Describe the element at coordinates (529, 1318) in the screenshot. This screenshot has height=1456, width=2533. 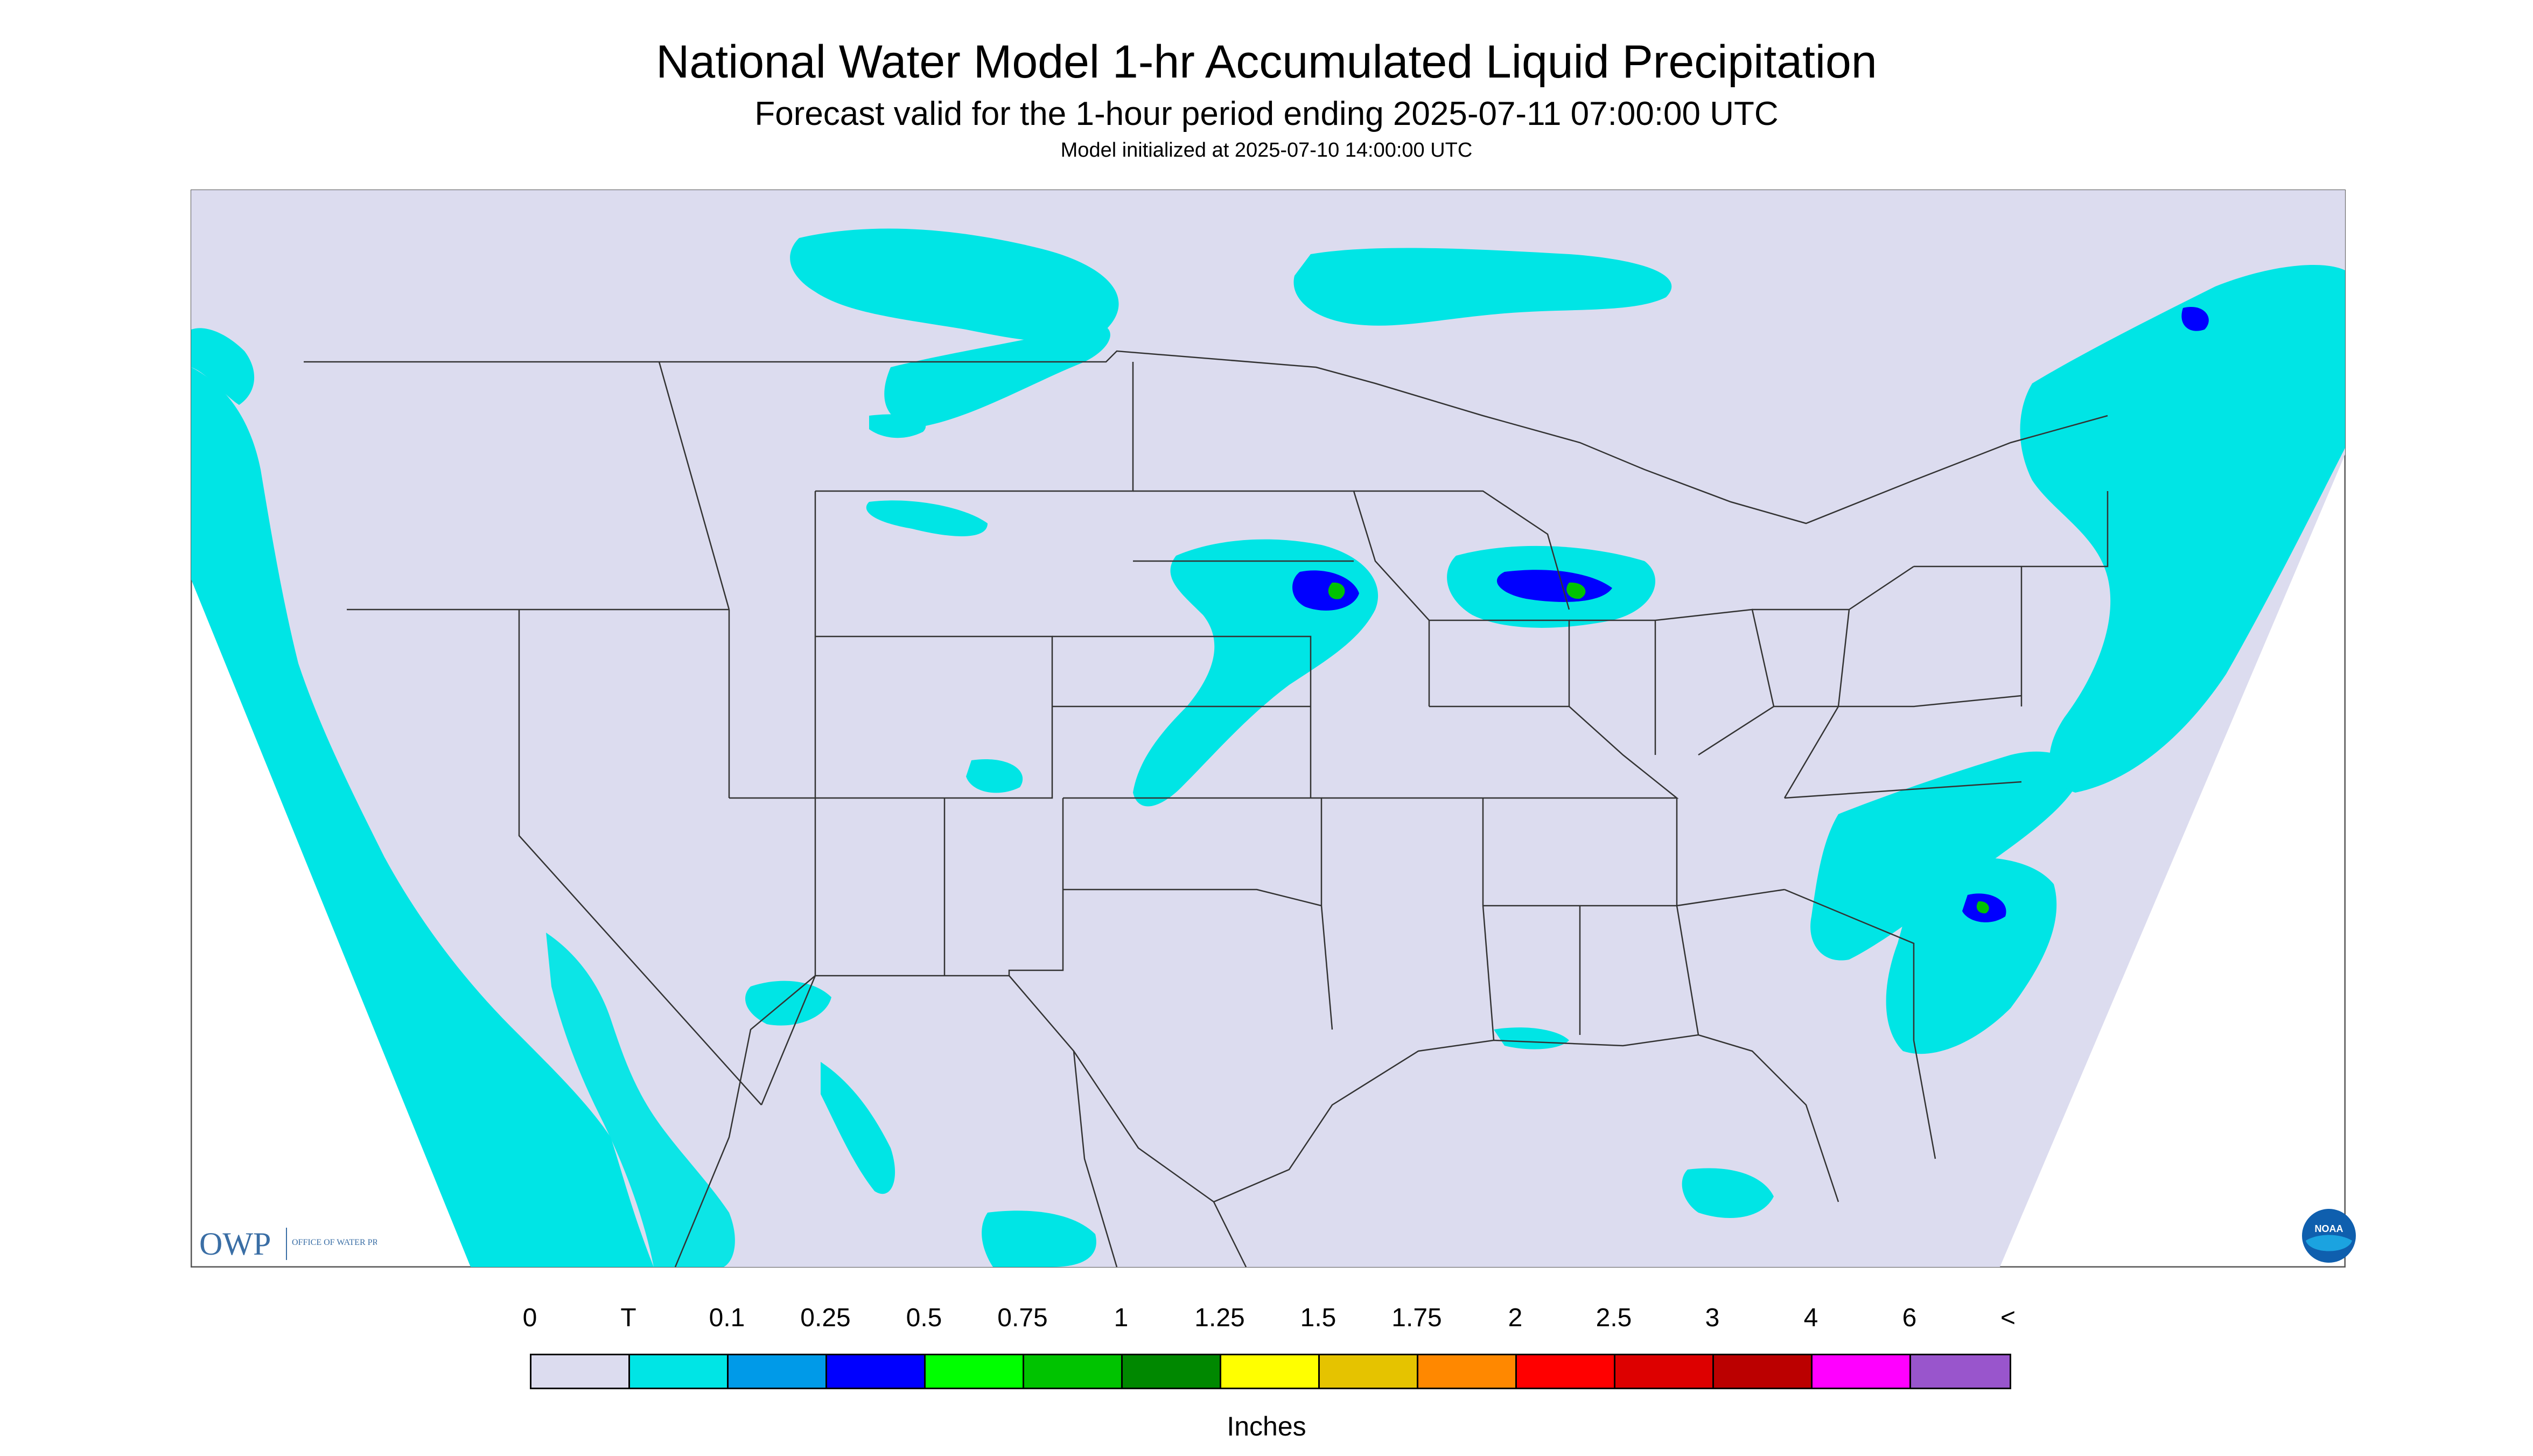
I see `legend-label: 0` at that location.